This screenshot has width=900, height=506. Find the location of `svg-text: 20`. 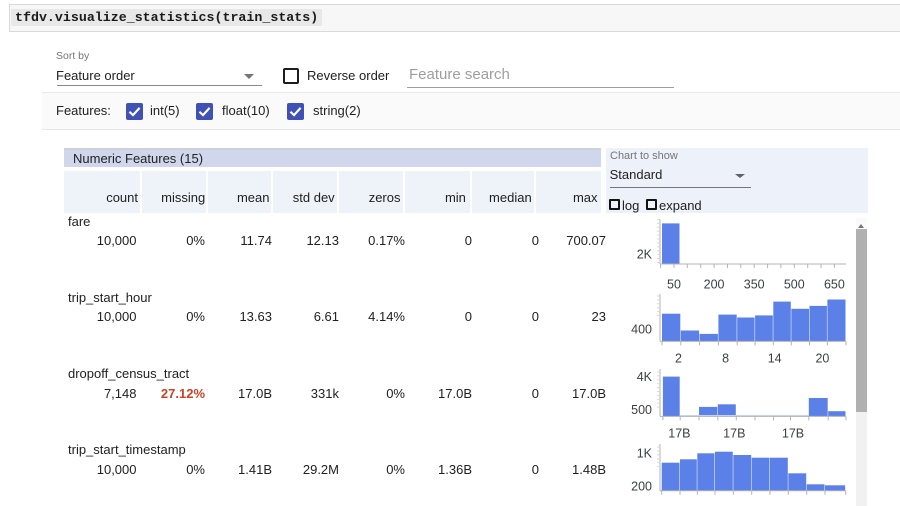

svg-text: 20 is located at coordinates (822, 359).